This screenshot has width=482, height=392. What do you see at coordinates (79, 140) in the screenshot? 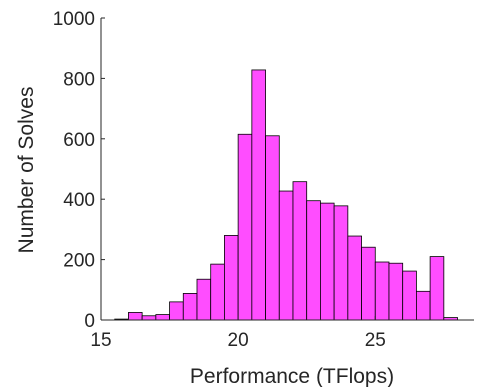
I see `y-tick-label: 600` at bounding box center [79, 140].